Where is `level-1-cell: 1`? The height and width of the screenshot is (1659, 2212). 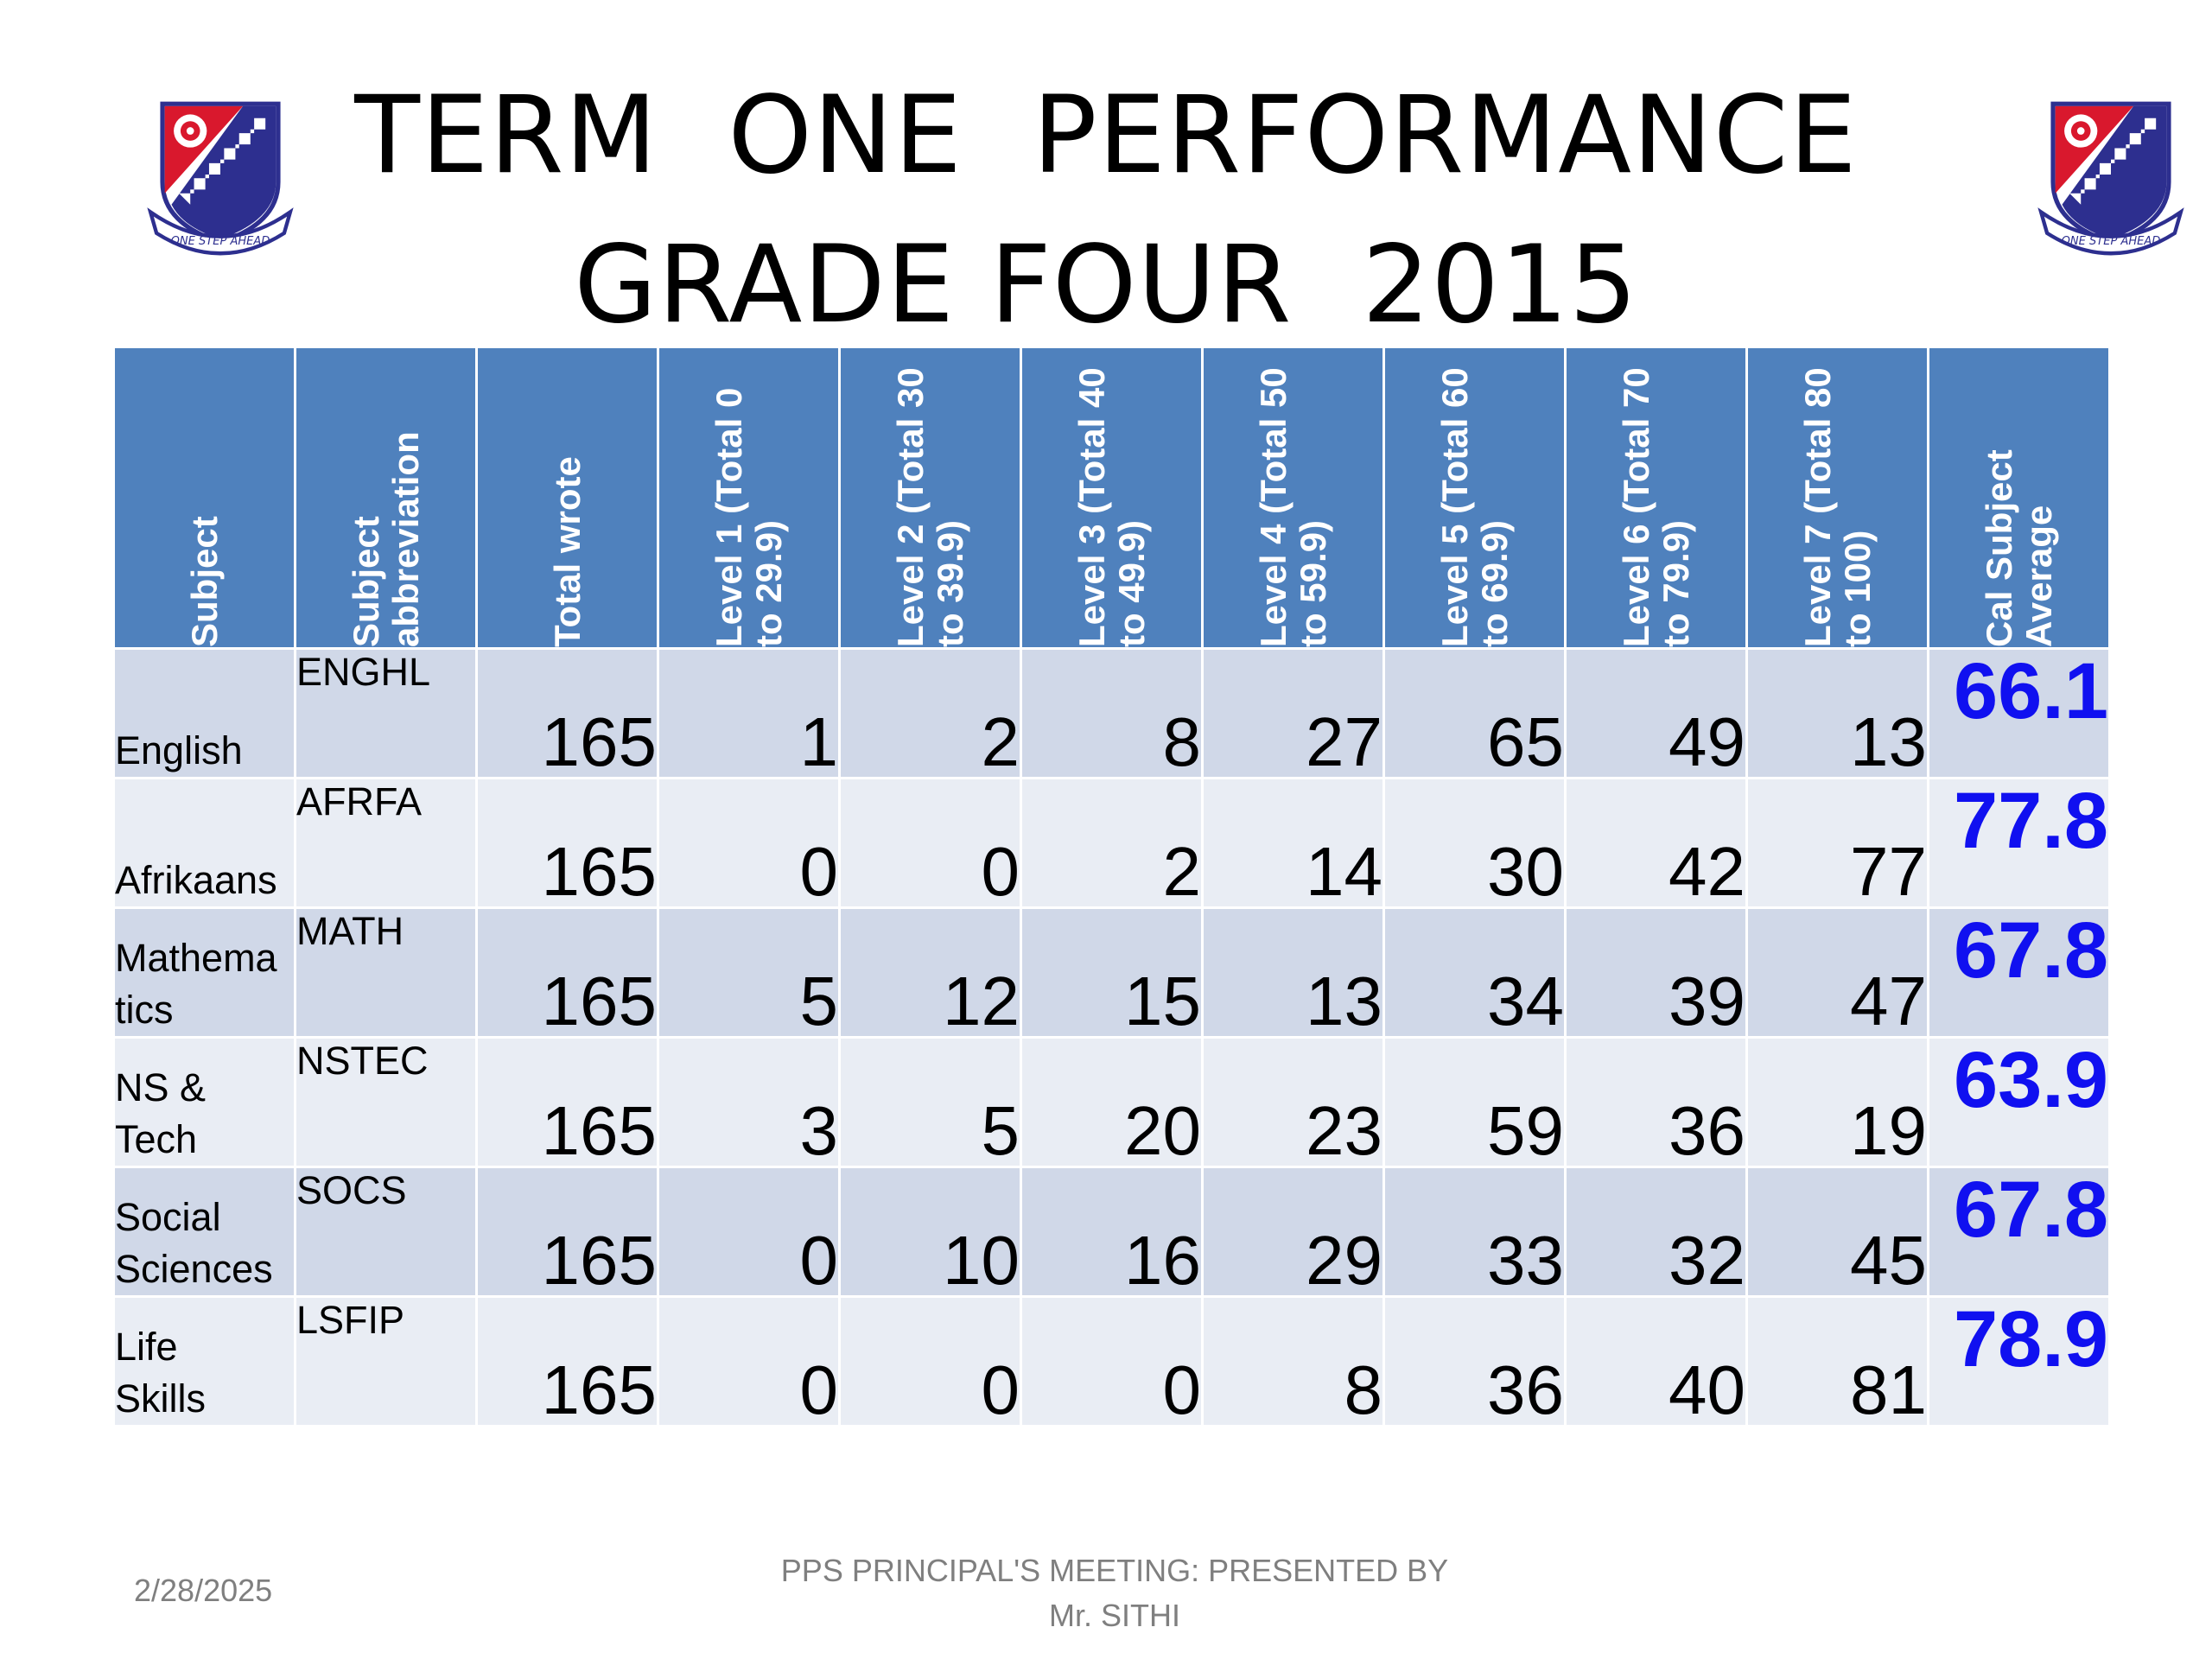 level-1-cell: 1 is located at coordinates (749, 713).